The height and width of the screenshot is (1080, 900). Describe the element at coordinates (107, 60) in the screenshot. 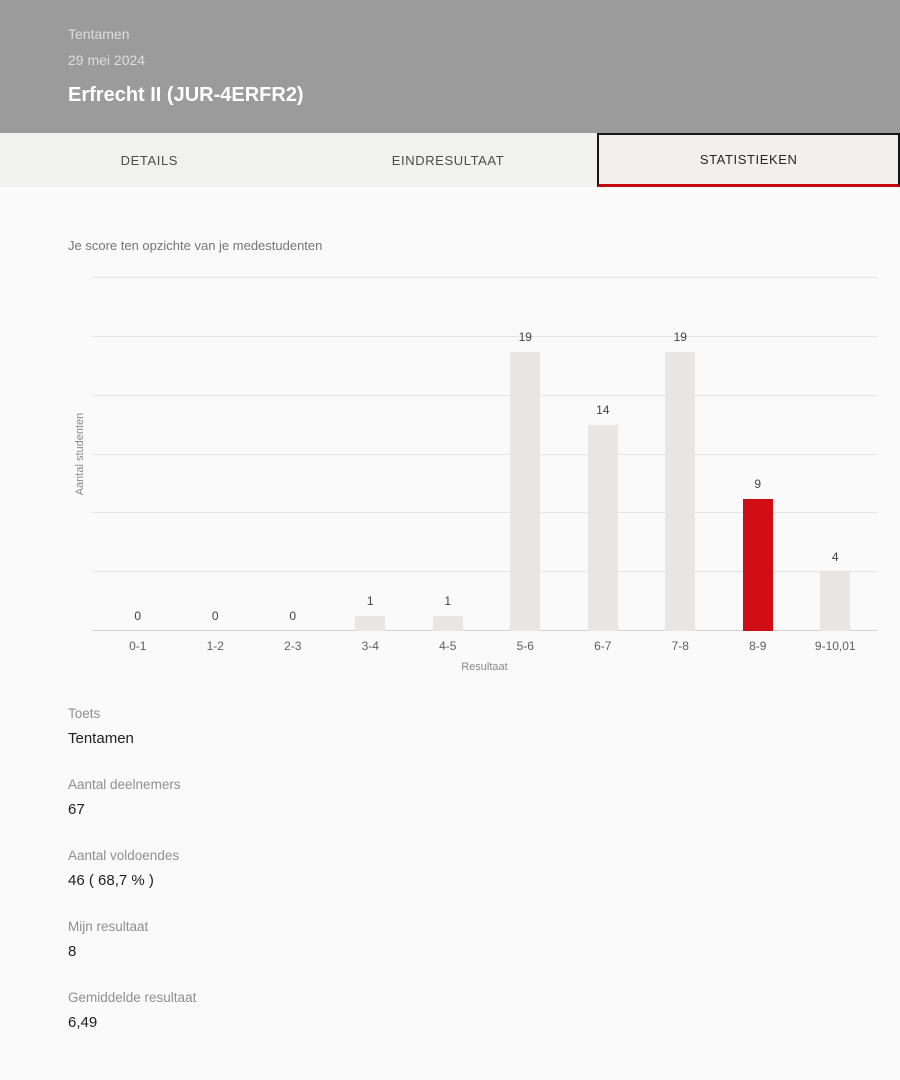

I see `exam-date: 29 mei 2024` at that location.